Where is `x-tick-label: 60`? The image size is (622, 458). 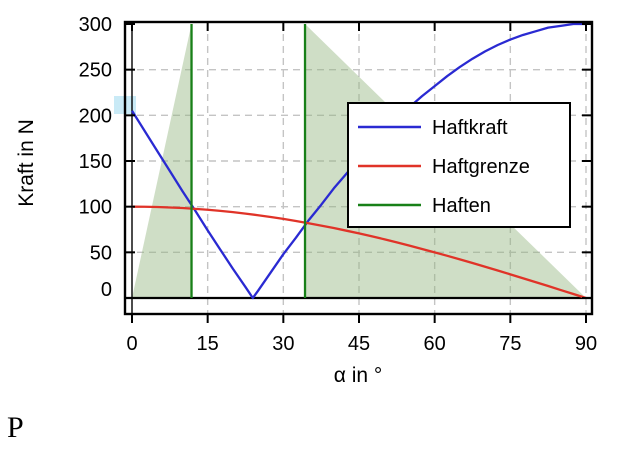
x-tick-label: 60 is located at coordinates (435, 344).